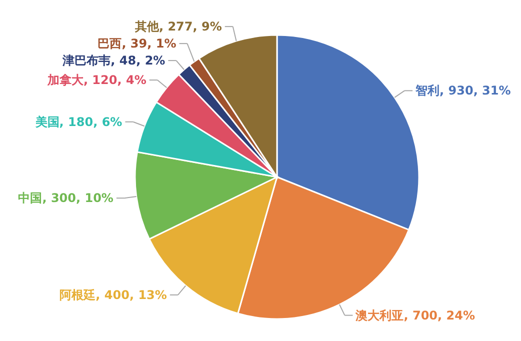  What do you see at coordinates (414, 315) in the screenshot?
I see `slice-label: 澳大利亚, 700, 24%` at bounding box center [414, 315].